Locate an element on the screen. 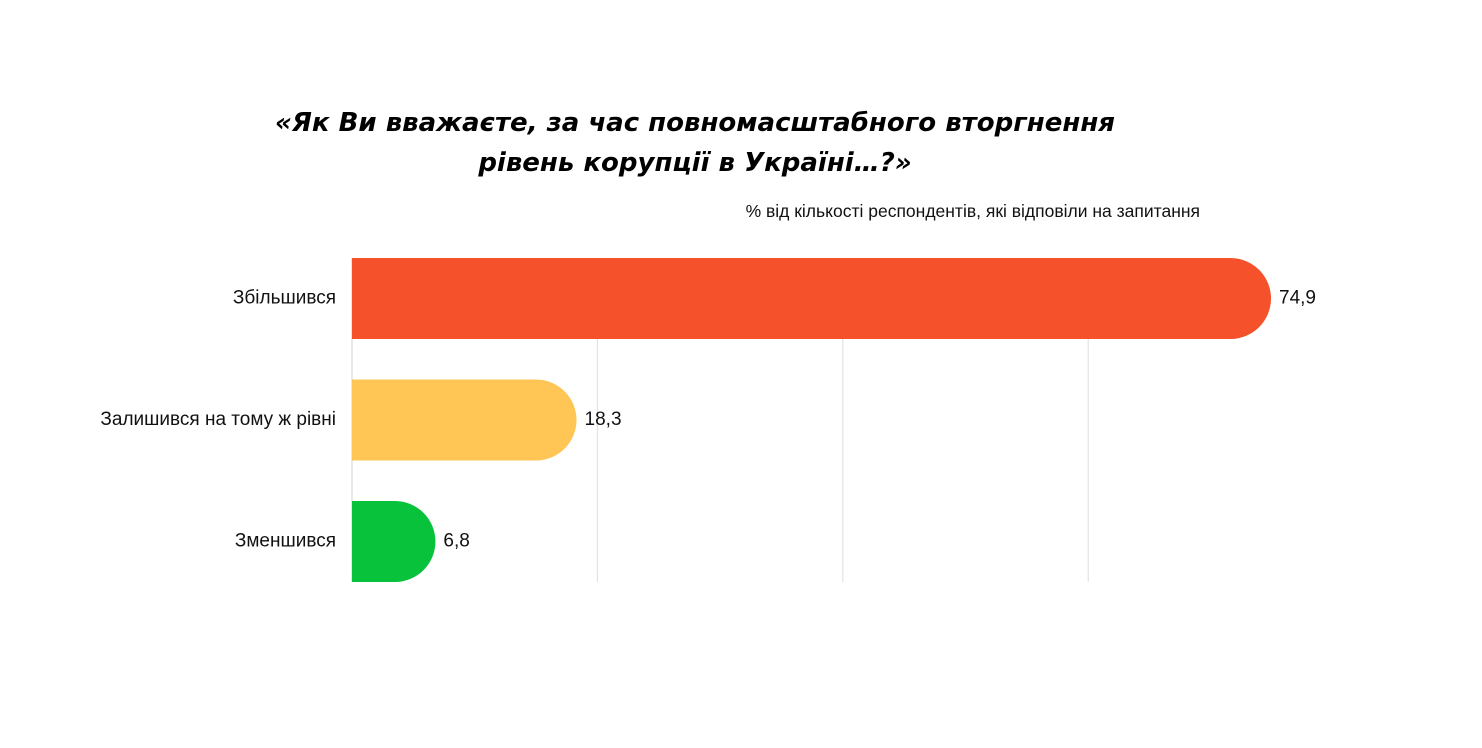 The image size is (1482, 748). value-label-2: 18,3 is located at coordinates (603, 419).